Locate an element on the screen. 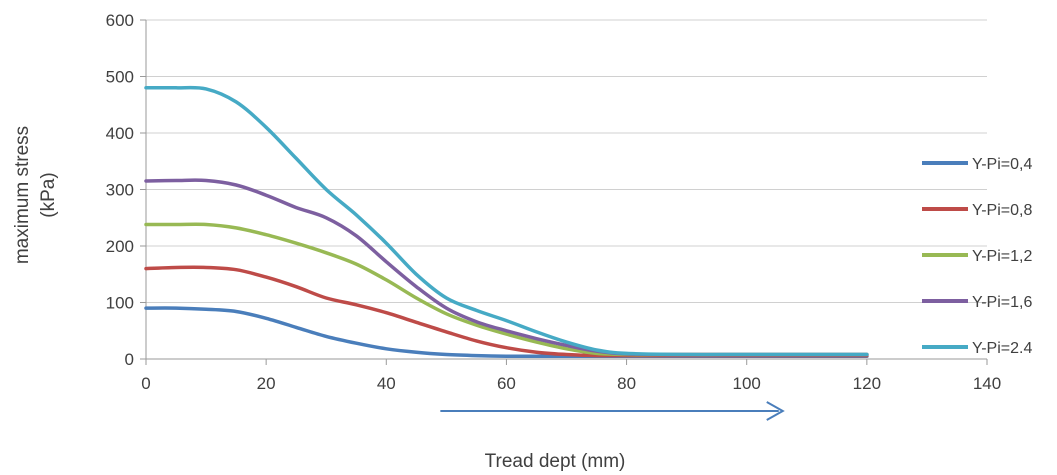  y-tick-label: 0 is located at coordinates (129, 359).